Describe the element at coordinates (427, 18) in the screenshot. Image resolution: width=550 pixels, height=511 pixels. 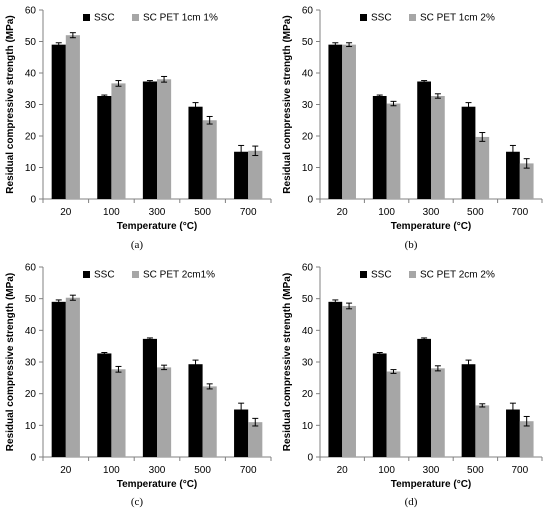
I see `legend: SSC SC PET 1cm 2%` at that location.